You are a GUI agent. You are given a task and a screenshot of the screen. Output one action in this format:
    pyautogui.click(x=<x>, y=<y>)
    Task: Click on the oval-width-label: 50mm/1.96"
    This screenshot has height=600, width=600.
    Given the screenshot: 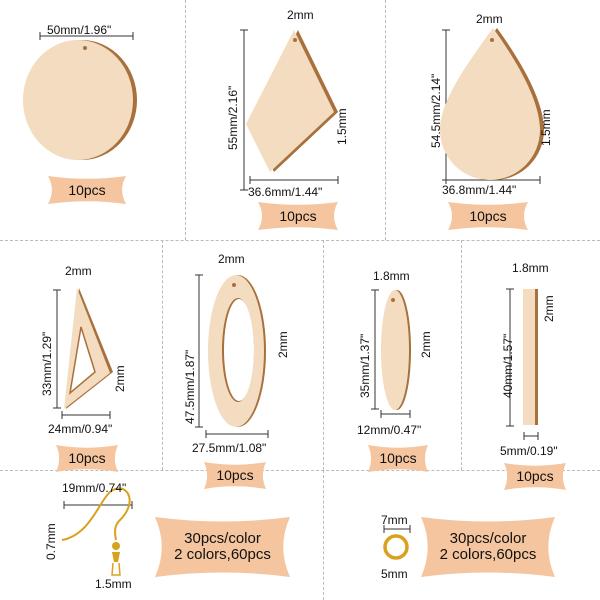 What is the action you would take?
    pyautogui.click(x=79, y=30)
    